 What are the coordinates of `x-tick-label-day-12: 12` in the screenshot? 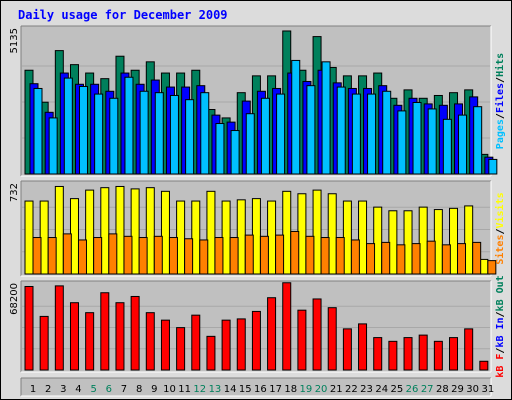 It's located at (199, 389).